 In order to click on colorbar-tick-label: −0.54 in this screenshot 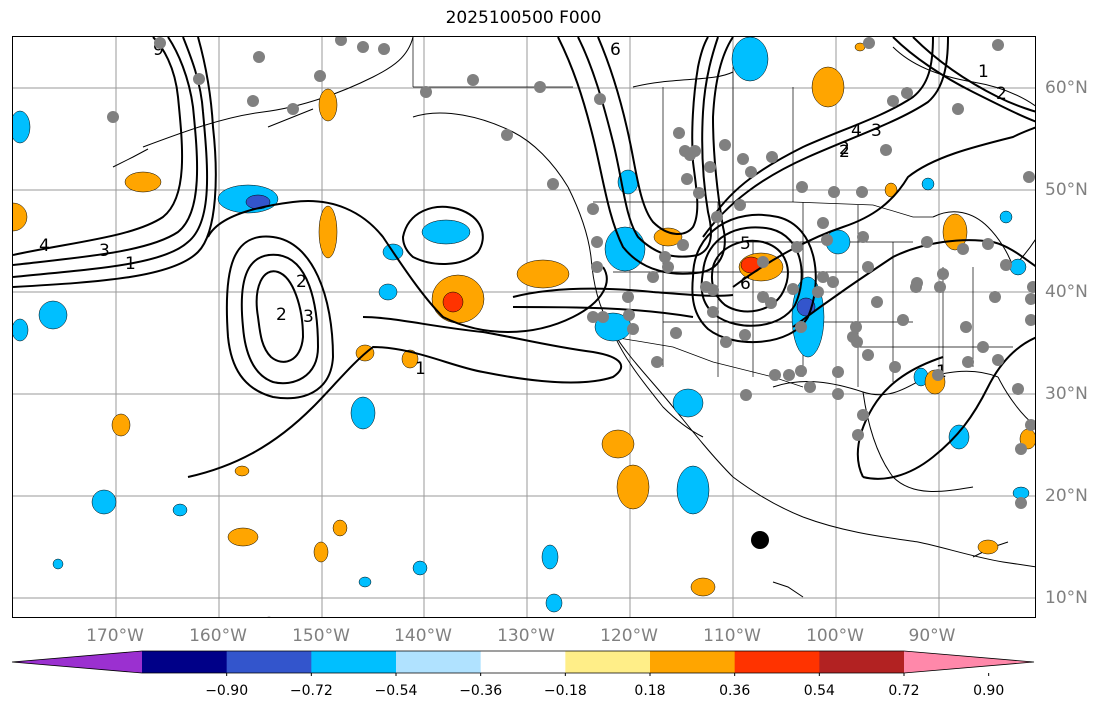, I will do `click(396, 691)`.